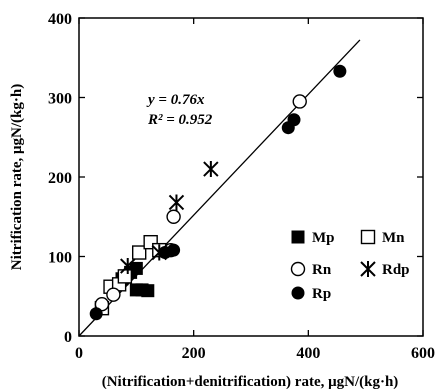 This screenshot has width=439, height=392. Describe the element at coordinates (68, 337) in the screenshot. I see `y-tick-label: 0` at that location.